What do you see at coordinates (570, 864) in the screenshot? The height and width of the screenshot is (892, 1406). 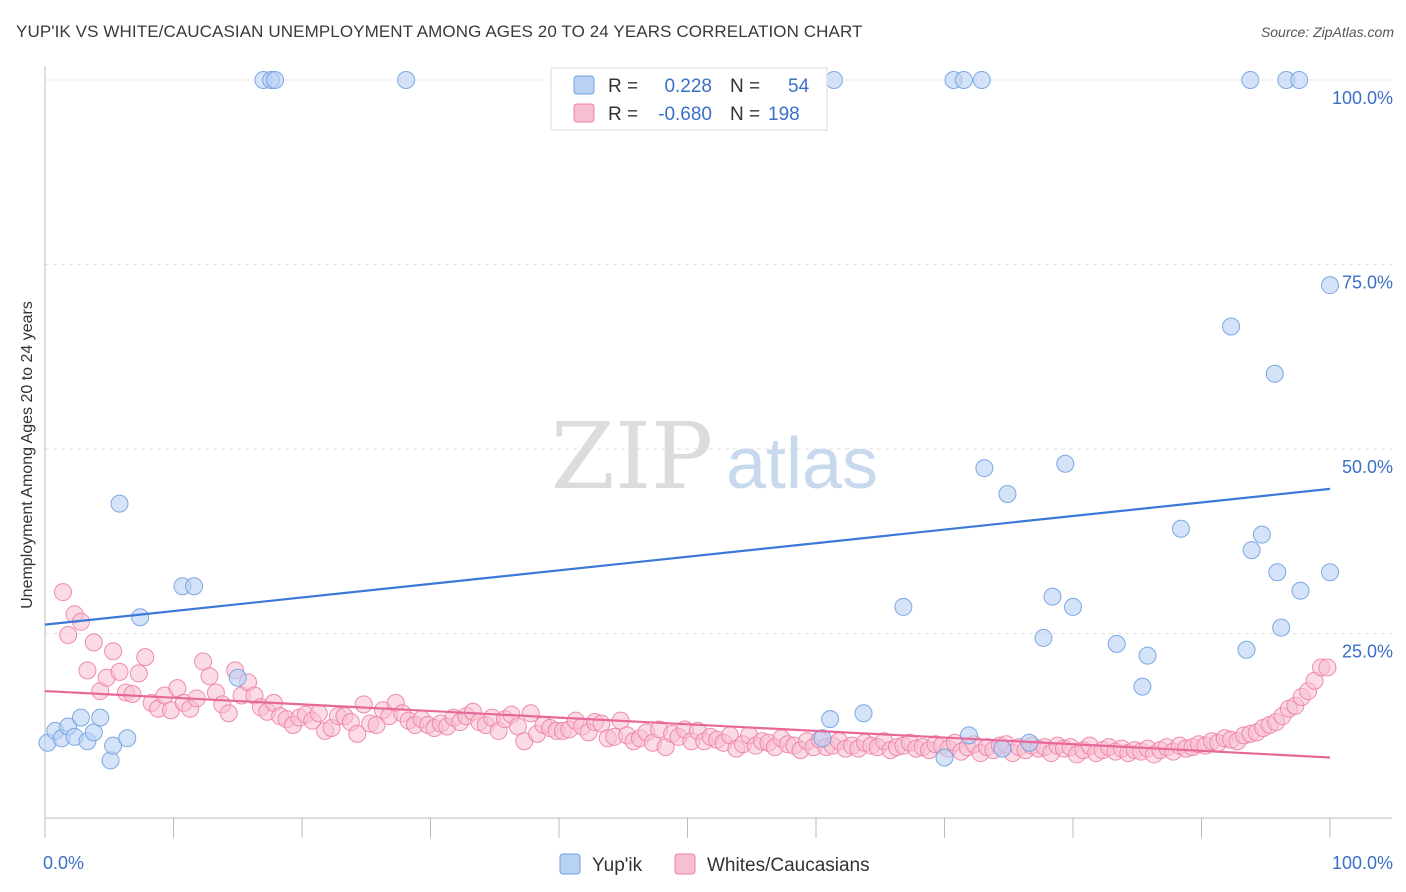 I see `legend-bottom-swatch-yupik` at bounding box center [570, 864].